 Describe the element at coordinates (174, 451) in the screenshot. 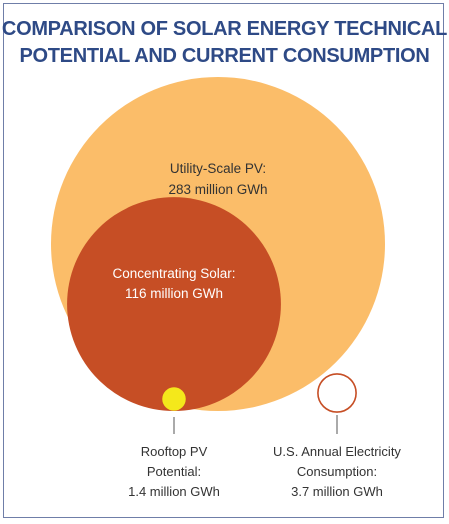

I see `label-rooftop-pv-line-1: Rooftop PV` at that location.